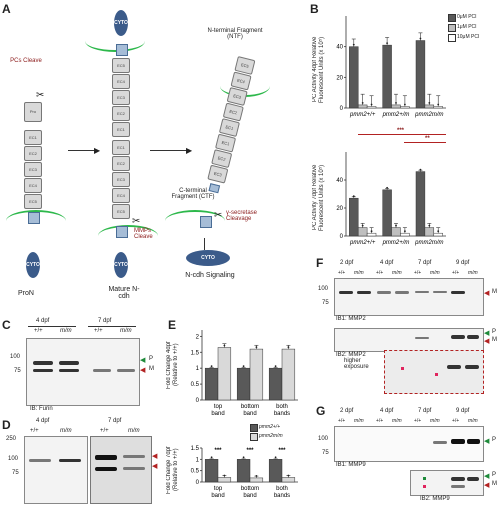  Describe the element at coordinates (435, 499) in the screenshot. I see `g-ib2: IB2: MMP9` at that location.